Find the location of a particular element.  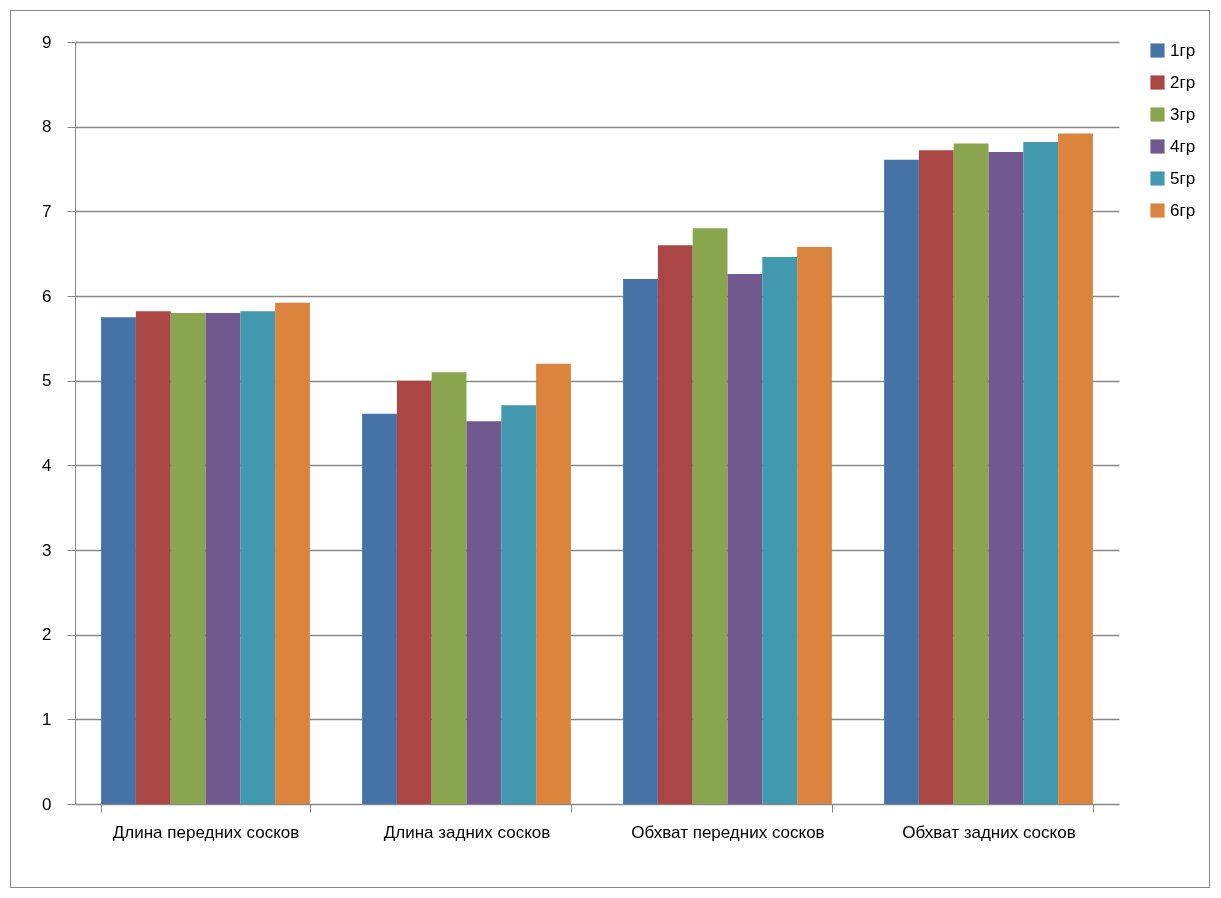

x-tick-label: Обхват задних сосков is located at coordinates (989, 832).